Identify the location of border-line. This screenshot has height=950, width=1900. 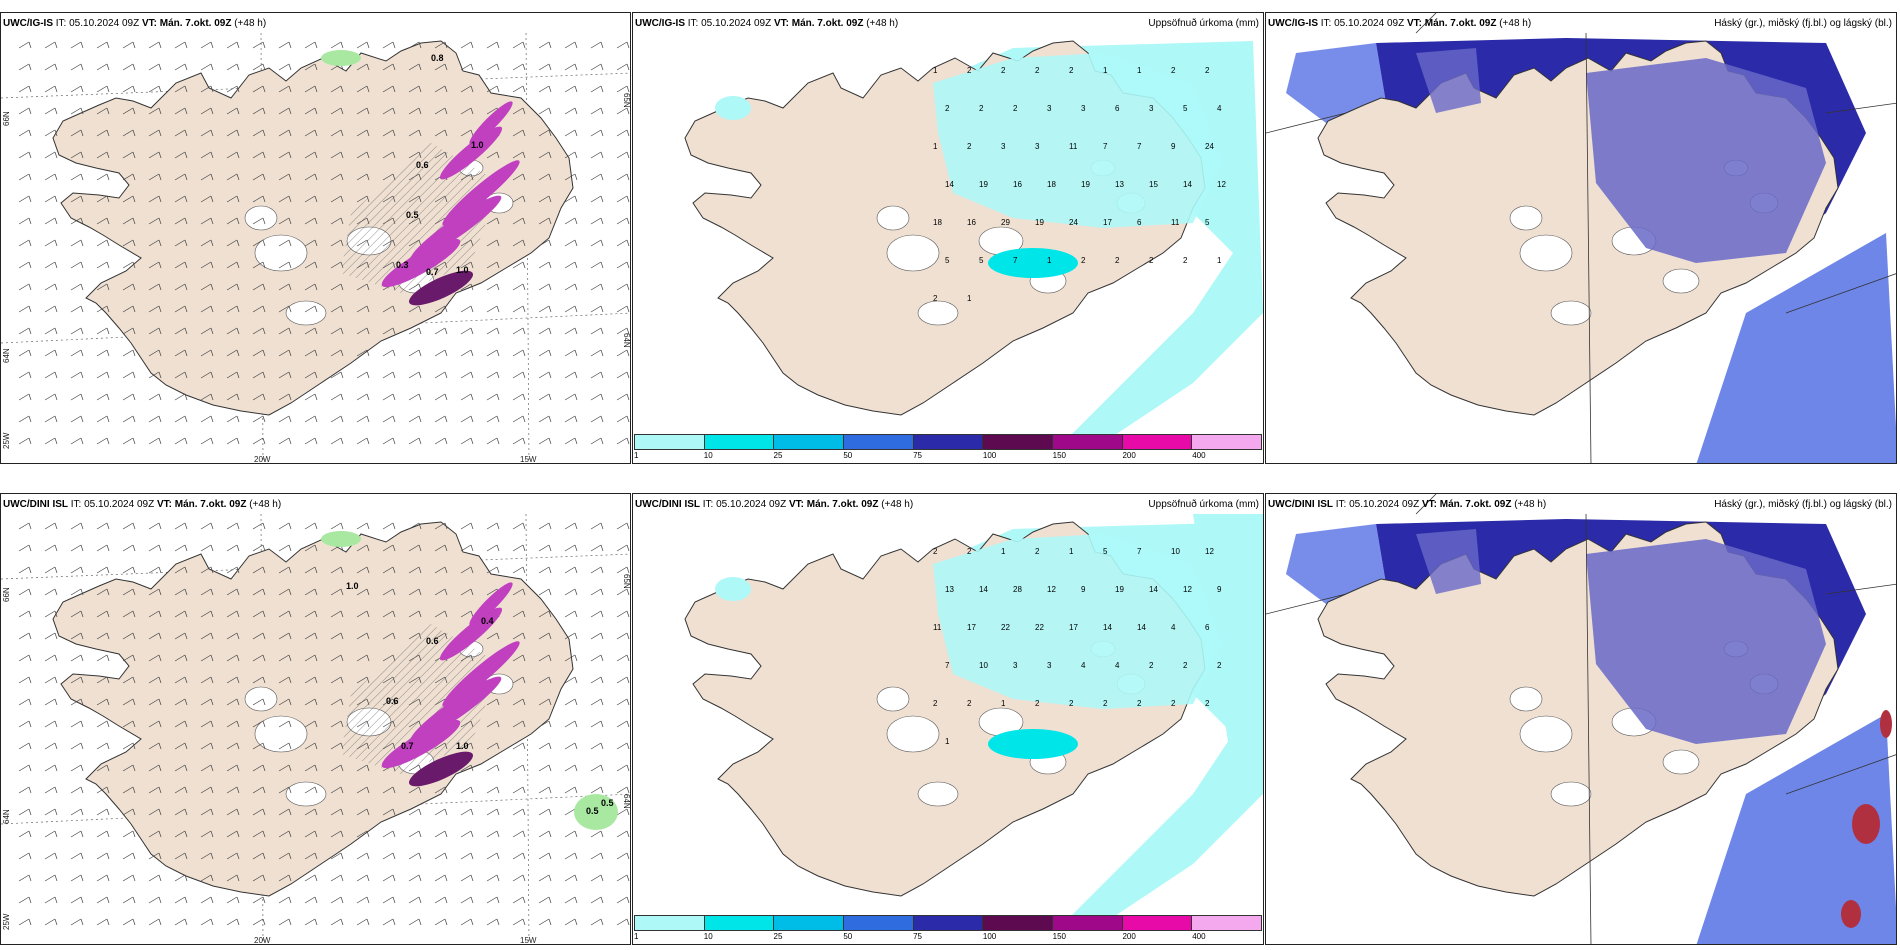
(1860, 589).